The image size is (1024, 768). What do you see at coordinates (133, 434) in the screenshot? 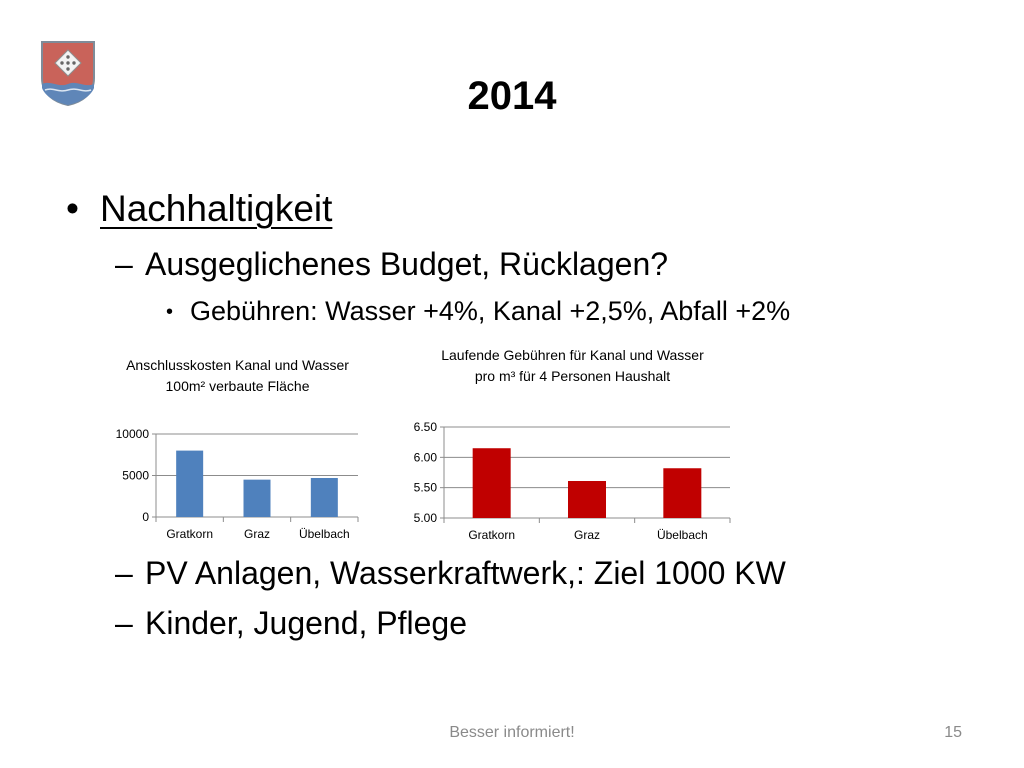
I see `y-tick-label: 10000` at bounding box center [133, 434].